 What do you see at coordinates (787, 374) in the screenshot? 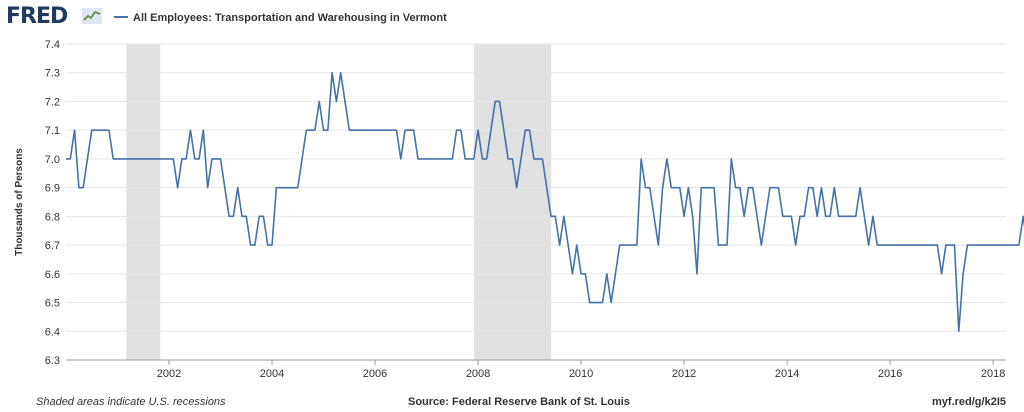
I see `x-tick-label: 2014` at bounding box center [787, 374].